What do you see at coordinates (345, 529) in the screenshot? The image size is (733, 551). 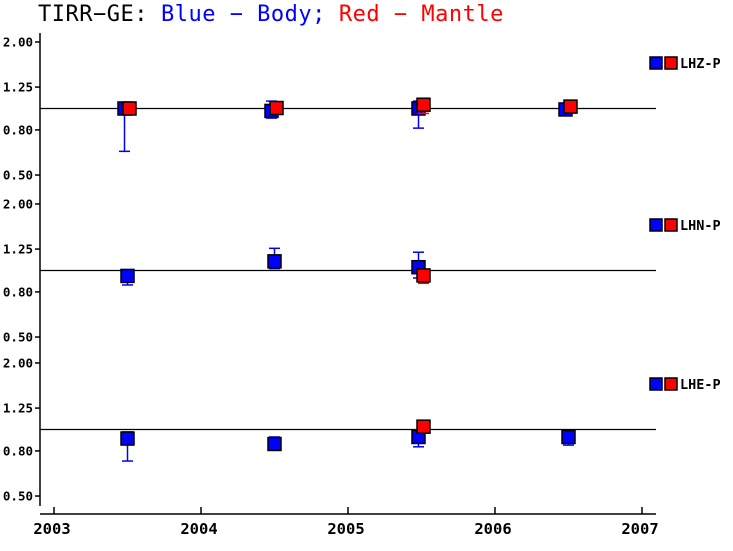 I see `x-tick-label: 2005` at bounding box center [345, 529].